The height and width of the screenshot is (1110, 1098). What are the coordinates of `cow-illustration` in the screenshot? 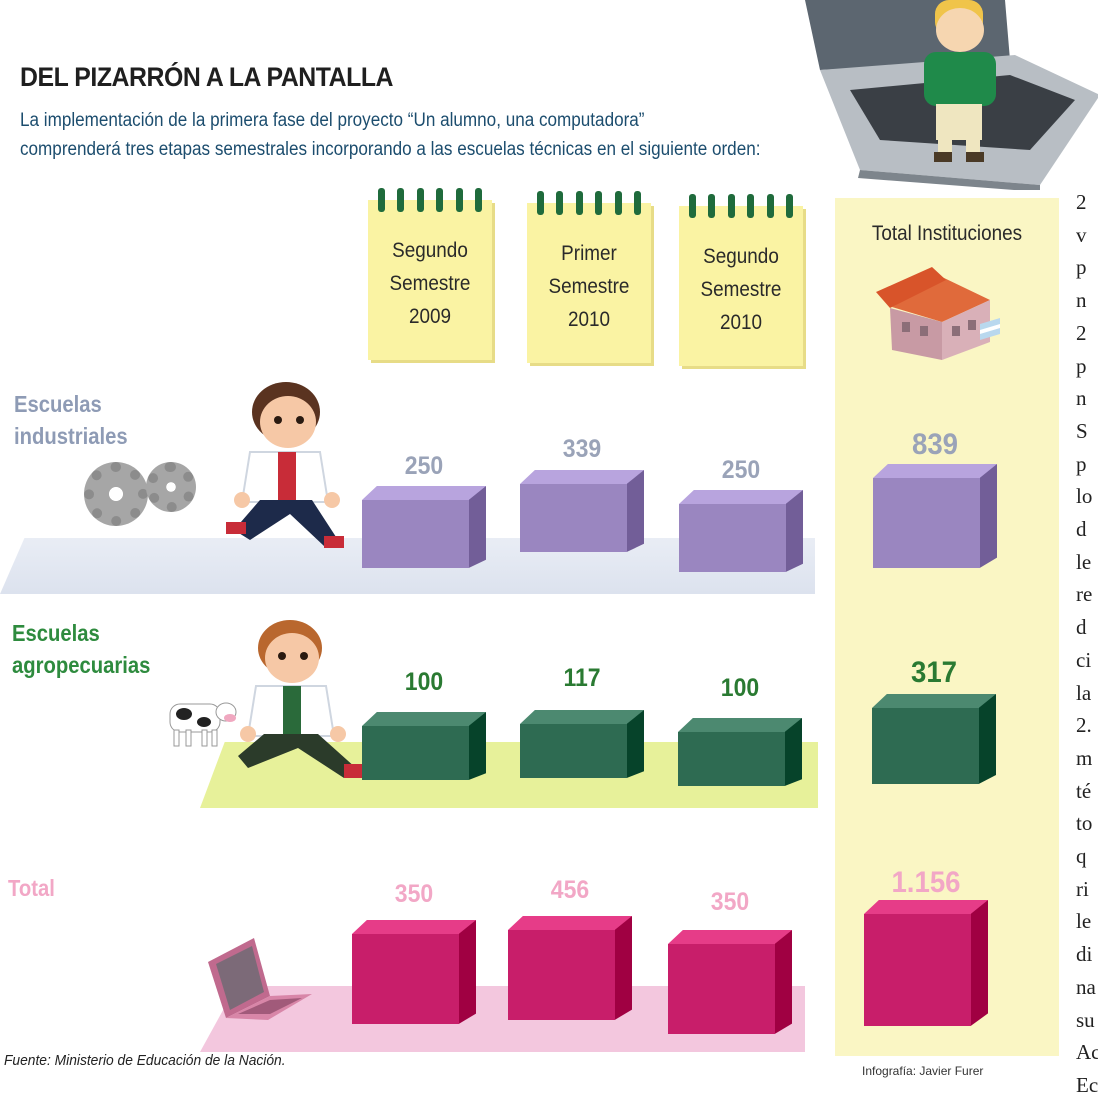 It's located at (203, 724).